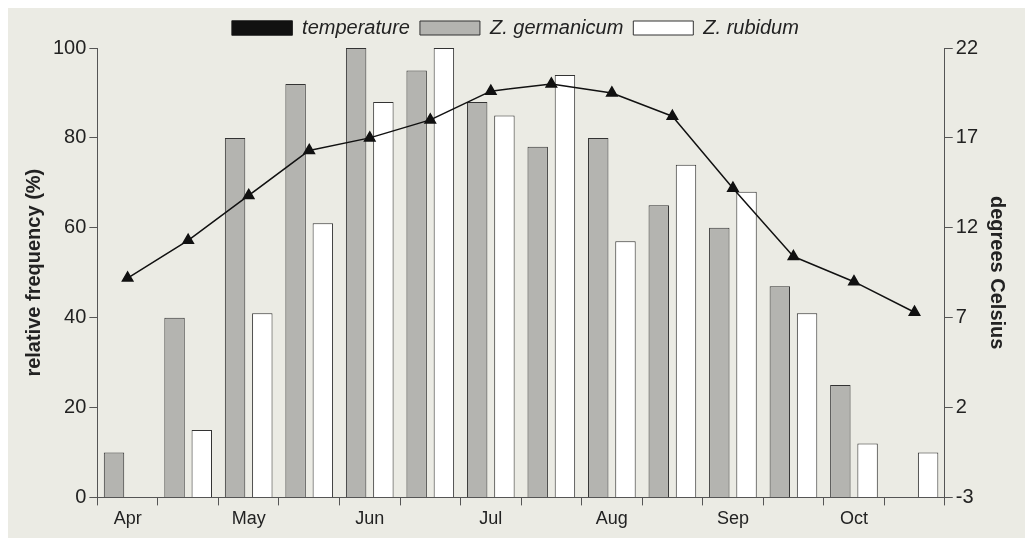  What do you see at coordinates (491, 518) in the screenshot?
I see `x-tick-label: Jul` at bounding box center [491, 518].